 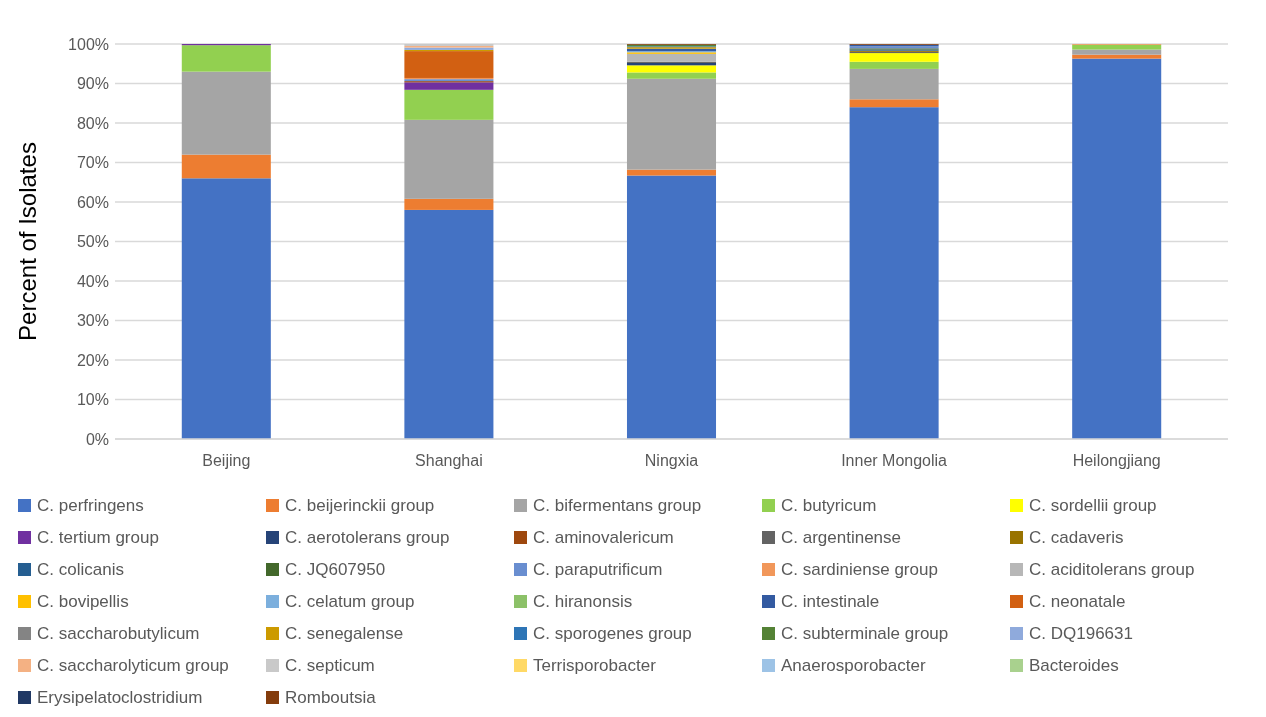 What do you see at coordinates (120, 697) in the screenshot?
I see `legend-label: Erysipelatoclostridium` at bounding box center [120, 697].